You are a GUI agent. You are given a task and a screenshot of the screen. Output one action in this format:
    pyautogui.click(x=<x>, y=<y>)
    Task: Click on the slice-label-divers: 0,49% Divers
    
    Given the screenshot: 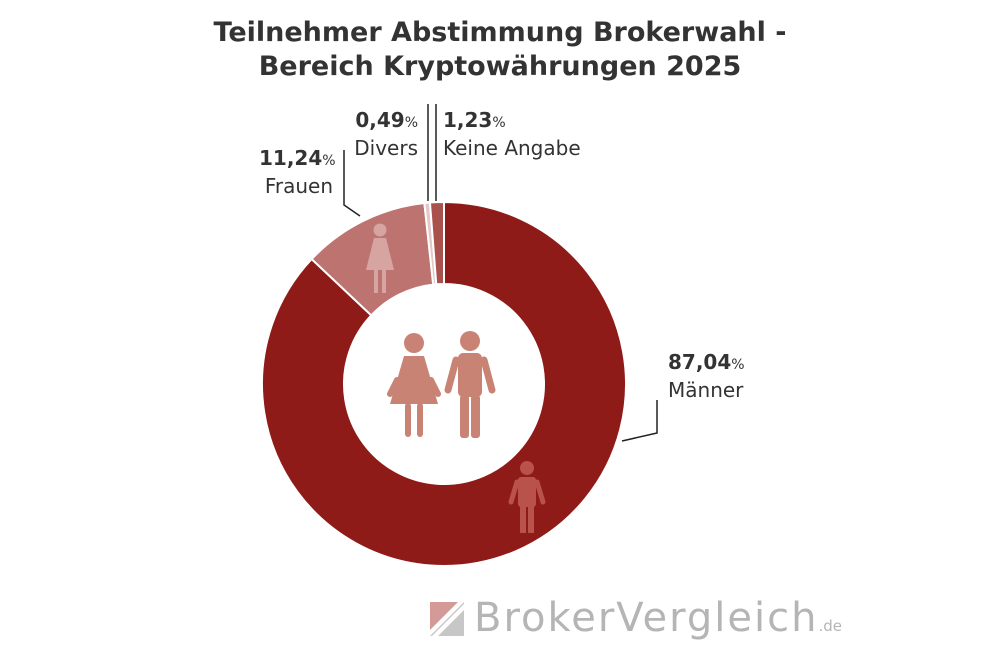 What is the action you would take?
    pyautogui.click(x=384, y=134)
    